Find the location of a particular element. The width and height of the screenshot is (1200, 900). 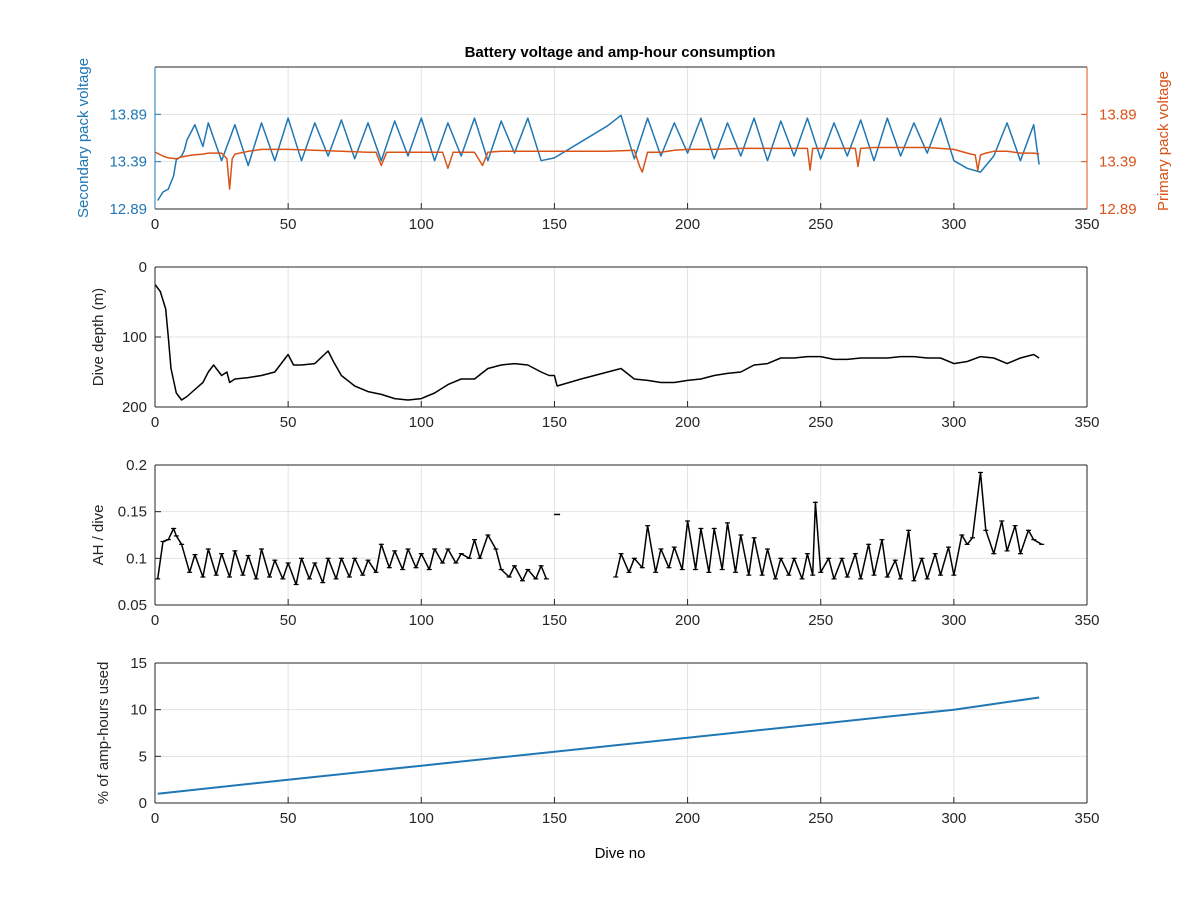

y-tick-label: 13.89 is located at coordinates (128, 114).